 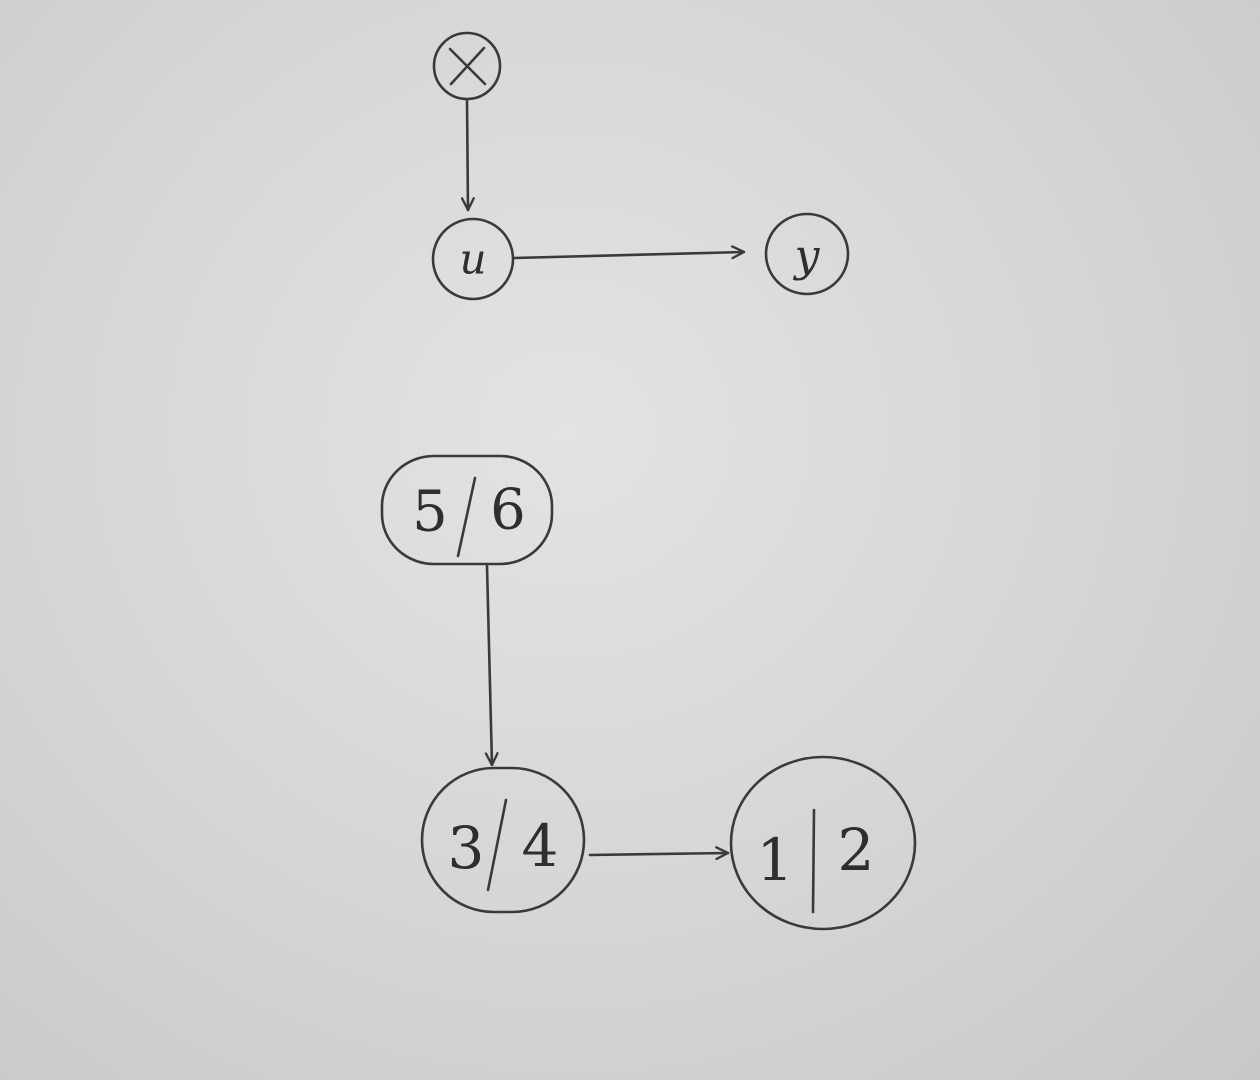 What do you see at coordinates (497, 845) in the screenshot?
I see `node-3-4-divider` at bounding box center [497, 845].